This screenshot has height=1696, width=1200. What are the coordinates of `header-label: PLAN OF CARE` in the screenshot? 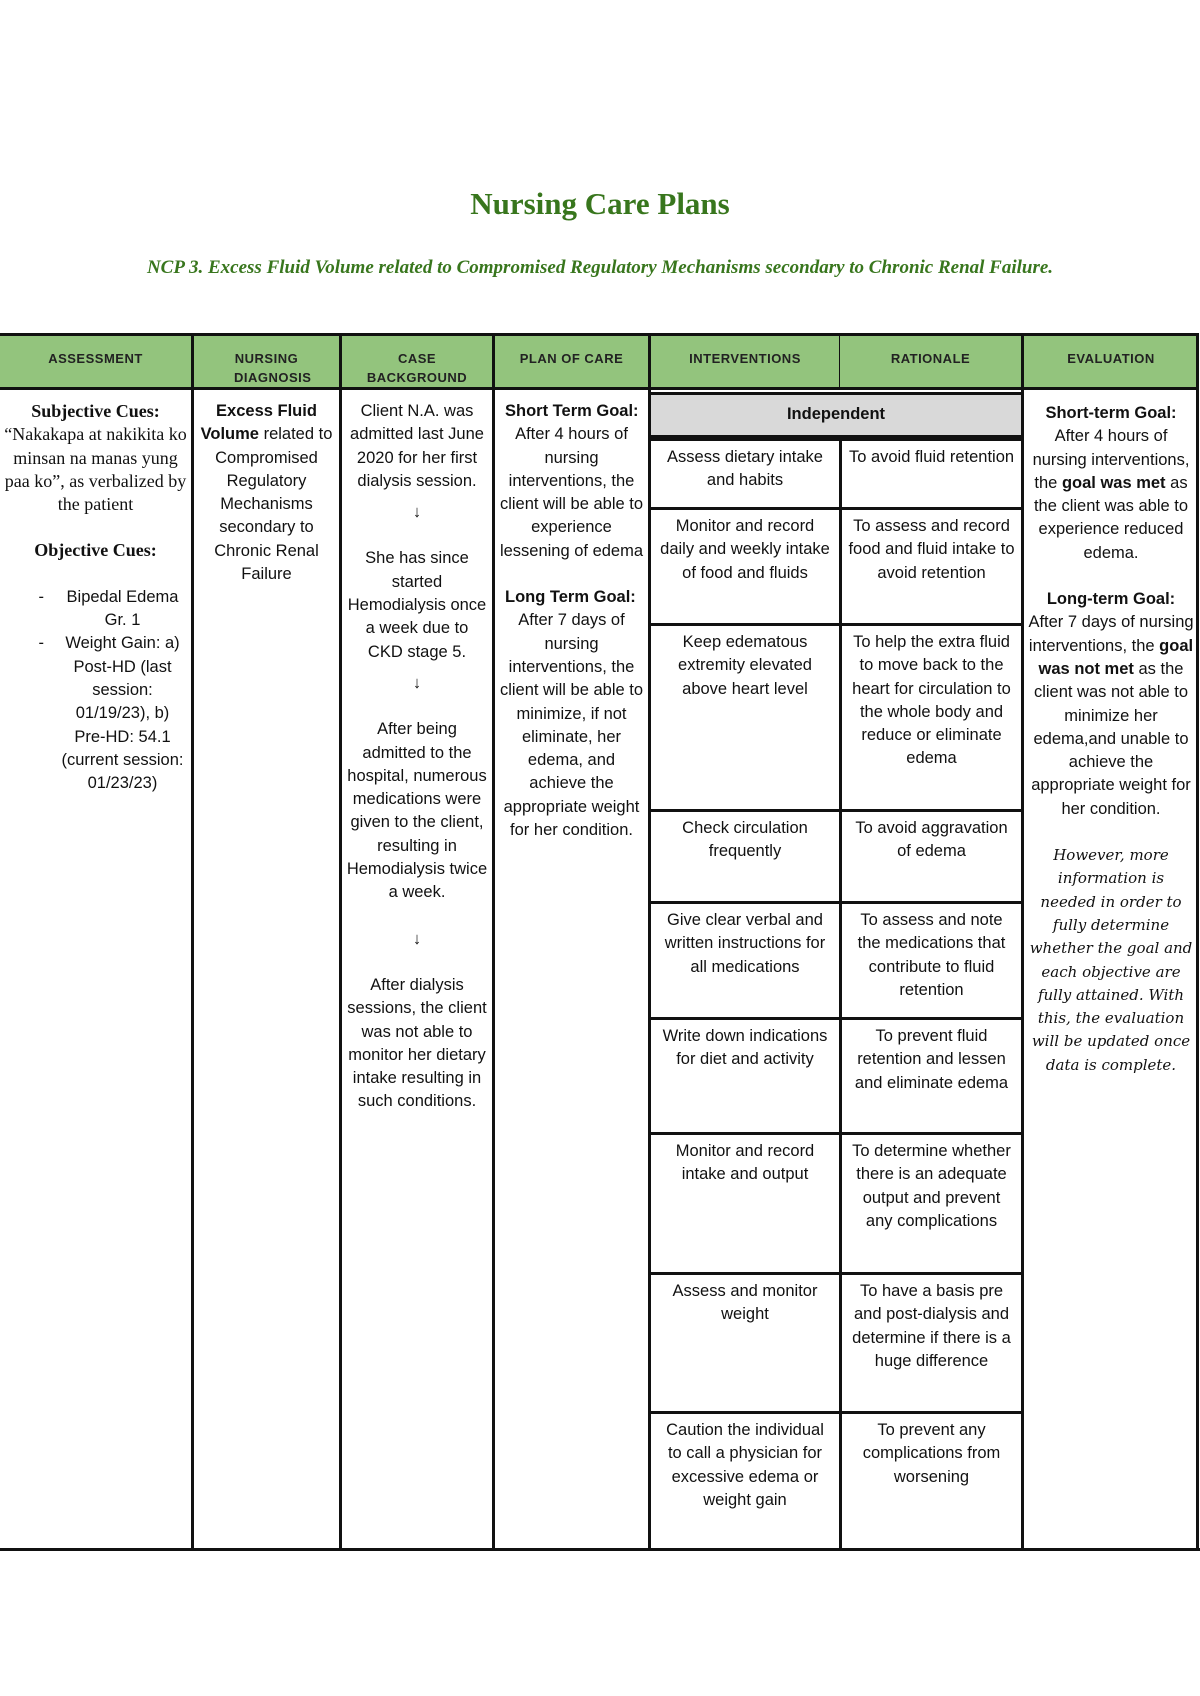 It's located at (571, 358).